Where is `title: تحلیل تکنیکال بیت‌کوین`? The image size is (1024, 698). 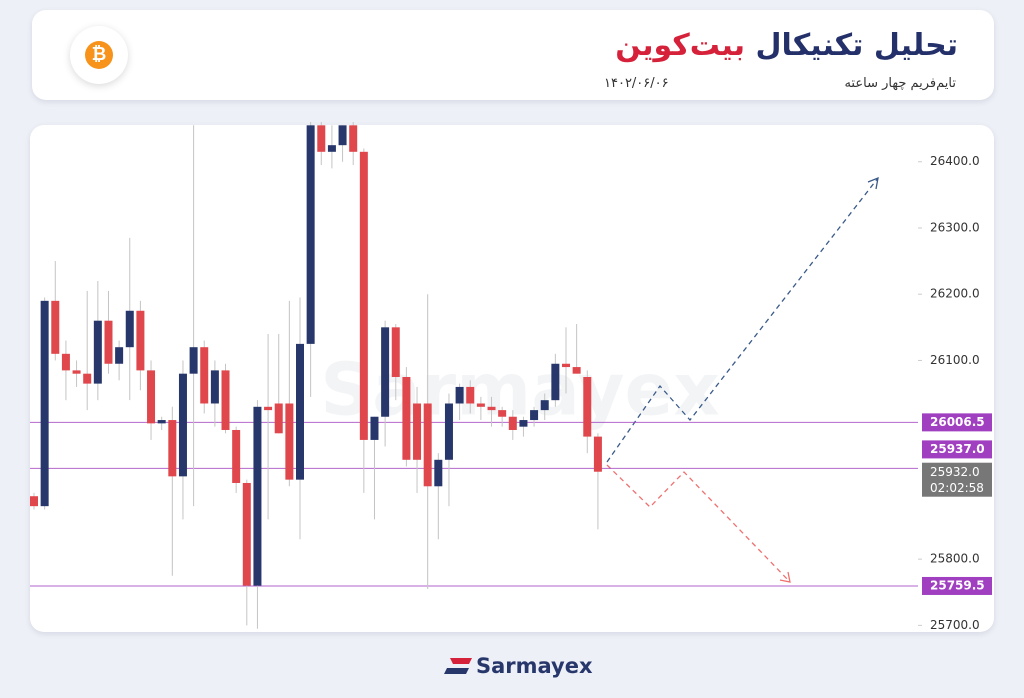
title: تحلیل تکنیکال بیت‌کوین is located at coordinates (786, 45).